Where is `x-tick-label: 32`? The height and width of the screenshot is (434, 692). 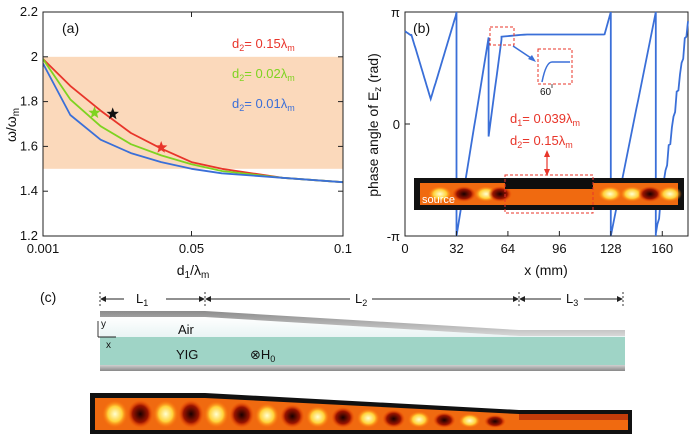
x-tick-label: 32 is located at coordinates (456, 248).